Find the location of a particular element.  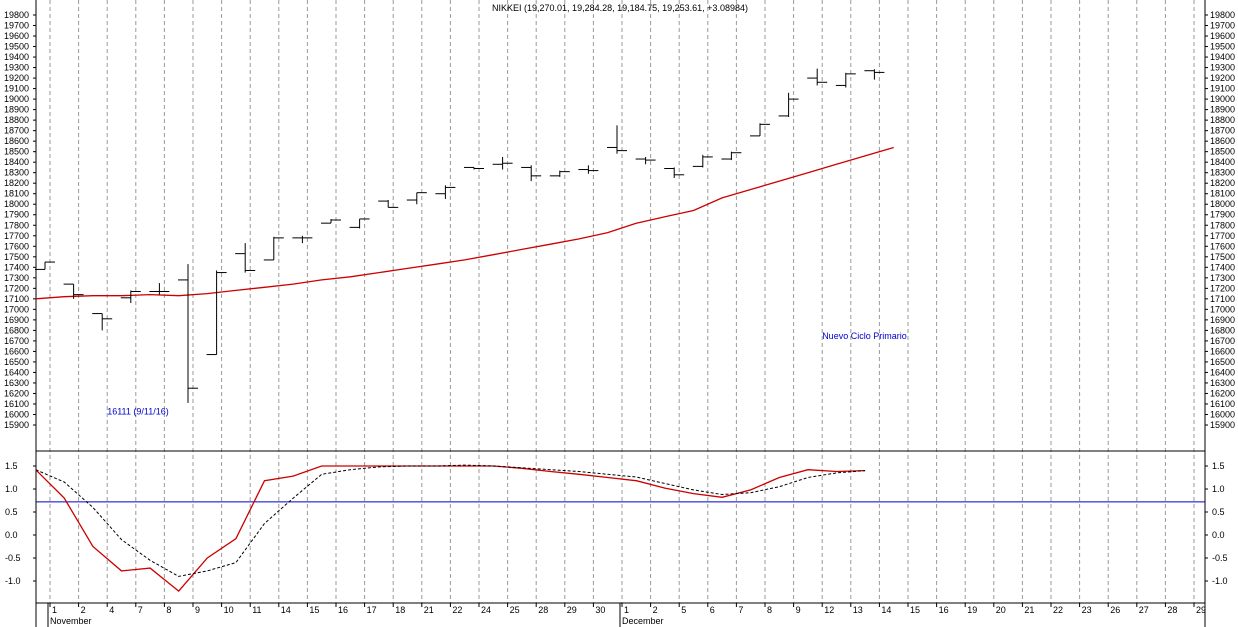

price-tick-label: 19700 is located at coordinates (1222, 26).